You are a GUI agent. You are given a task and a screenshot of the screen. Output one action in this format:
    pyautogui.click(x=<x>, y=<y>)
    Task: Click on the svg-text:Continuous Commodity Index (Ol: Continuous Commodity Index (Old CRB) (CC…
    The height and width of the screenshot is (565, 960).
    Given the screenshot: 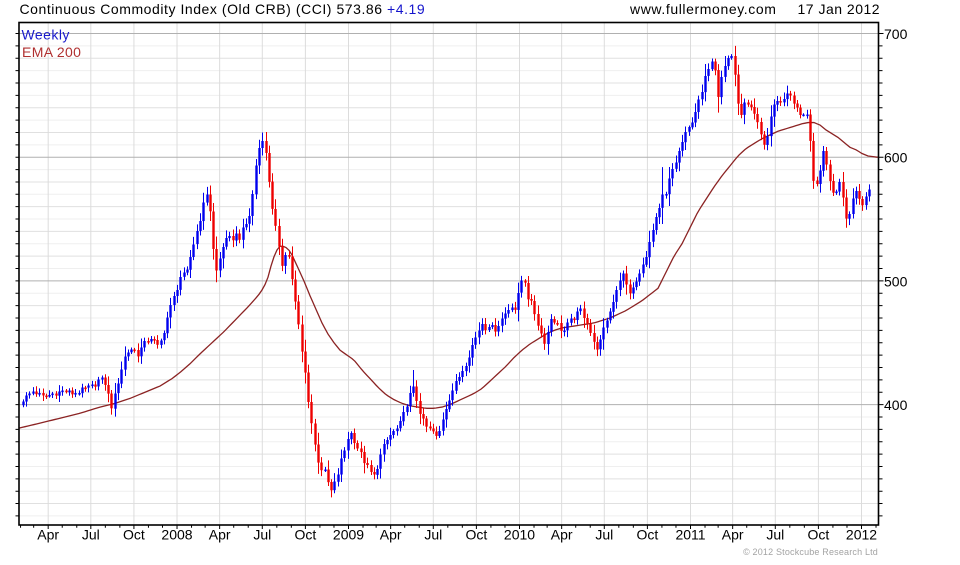 What is the action you would take?
    pyautogui.click(x=223, y=9)
    